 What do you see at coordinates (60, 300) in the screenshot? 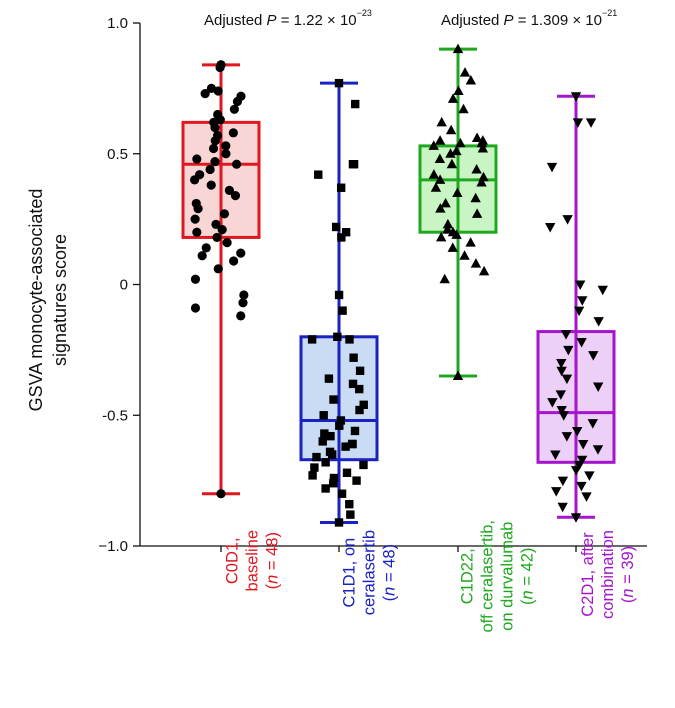
I see `y-axis-title-line-2: signatures score` at bounding box center [60, 300].